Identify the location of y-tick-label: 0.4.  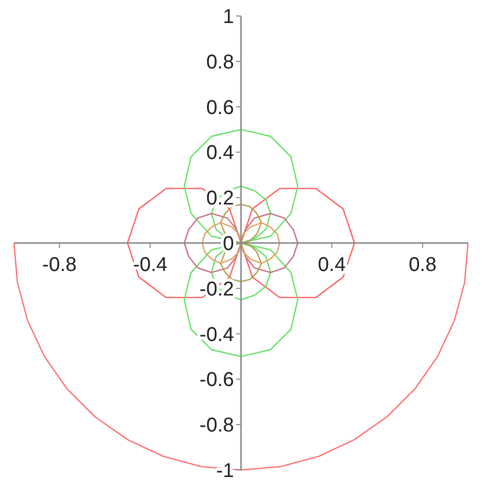
(220, 153).